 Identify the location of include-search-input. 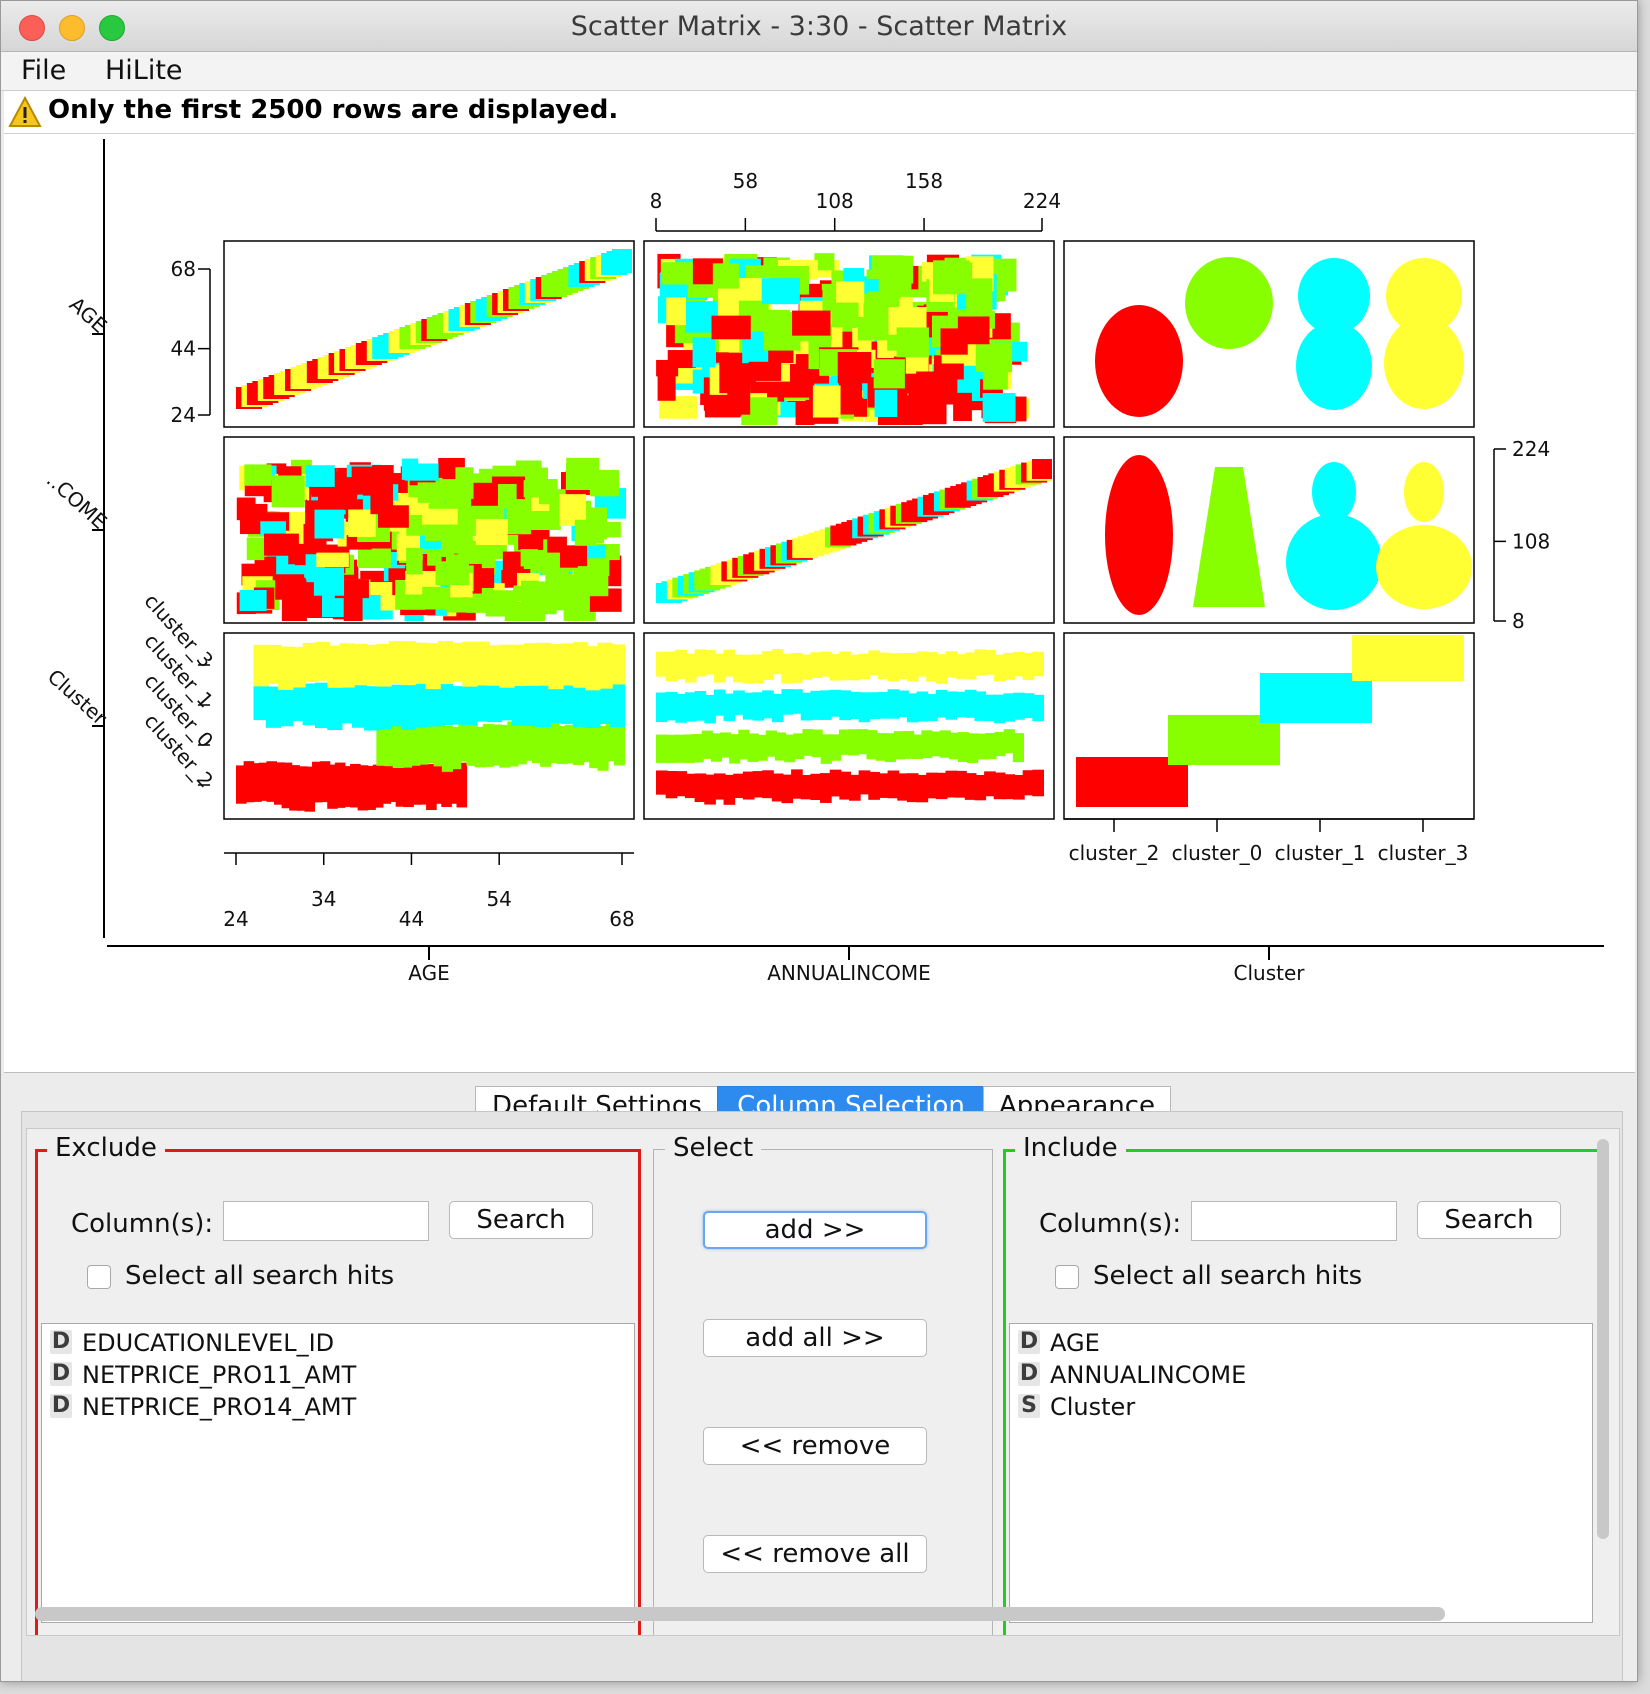
(1294, 1221).